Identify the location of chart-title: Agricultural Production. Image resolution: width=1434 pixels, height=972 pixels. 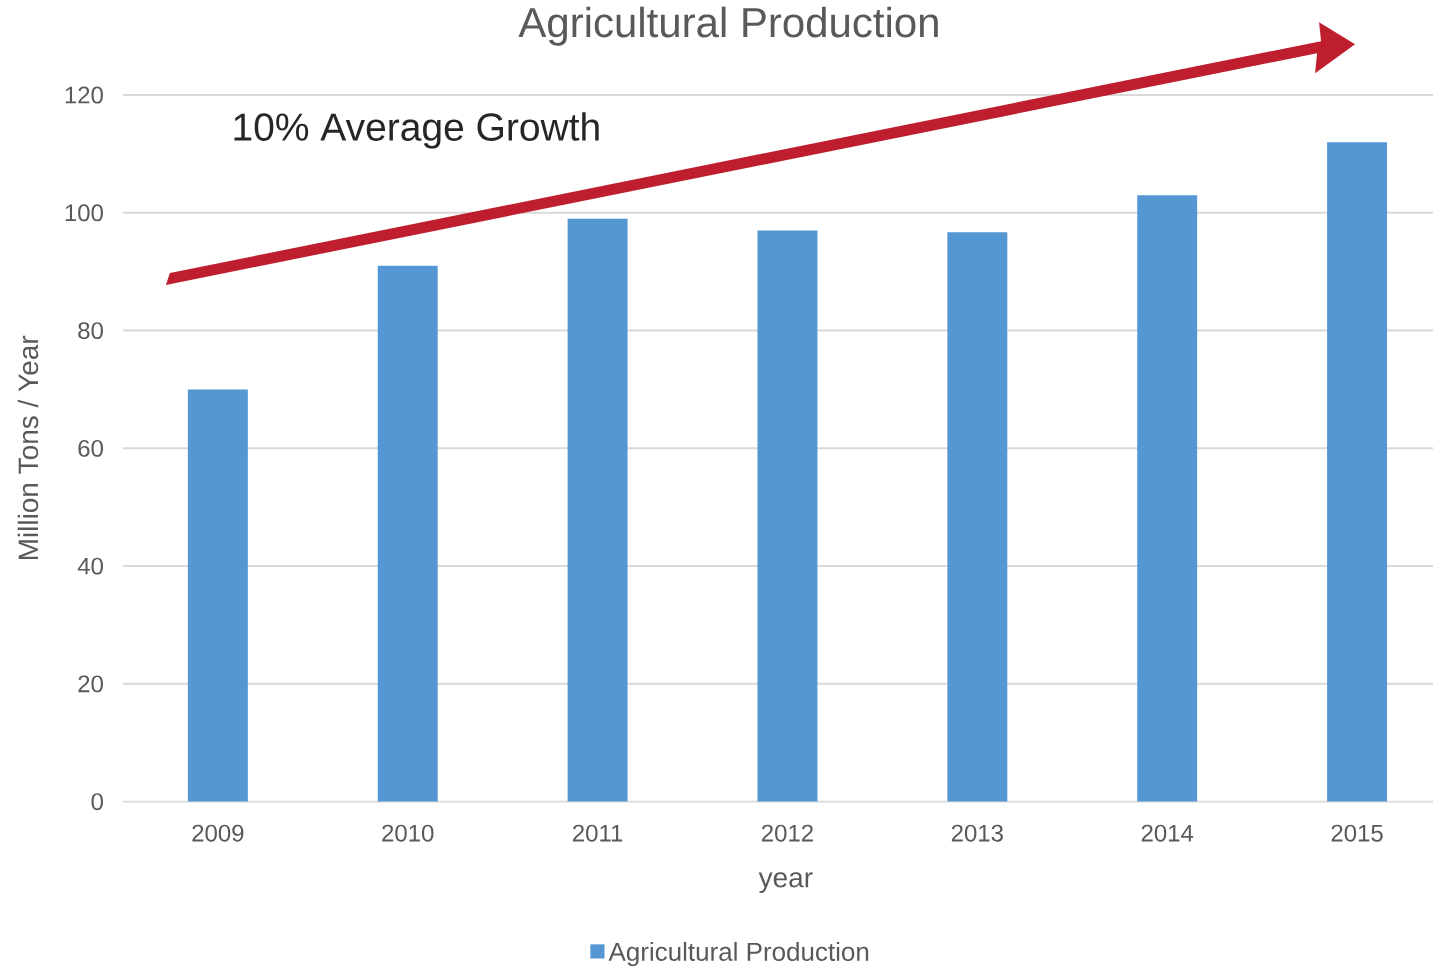
(728, 26).